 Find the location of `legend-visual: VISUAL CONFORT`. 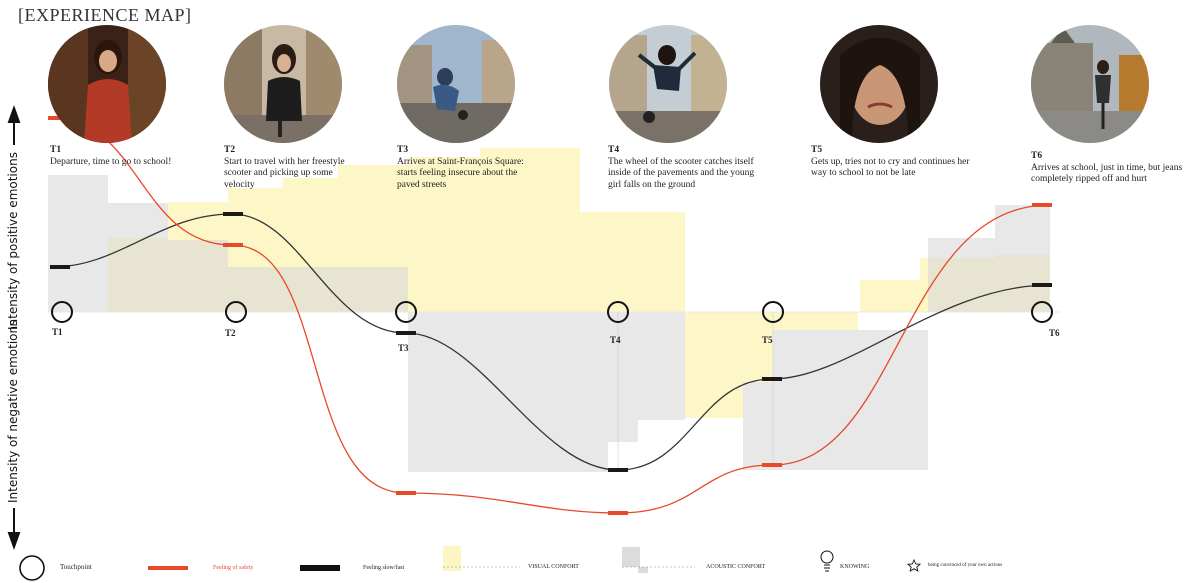

legend-visual: VISUAL CONFORT is located at coordinates (553, 567).